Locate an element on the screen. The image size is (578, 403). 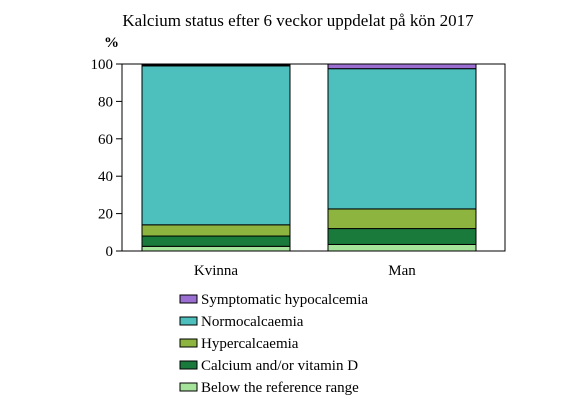
y-tick-label: 40 is located at coordinates (105, 177).